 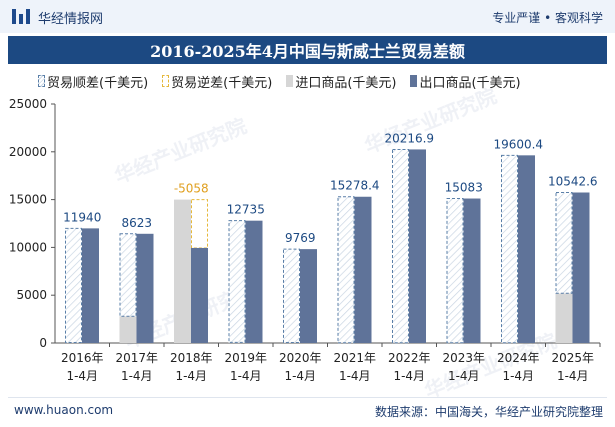 What do you see at coordinates (518, 358) in the screenshot?
I see `x-tick-label-year: 2024年` at bounding box center [518, 358].